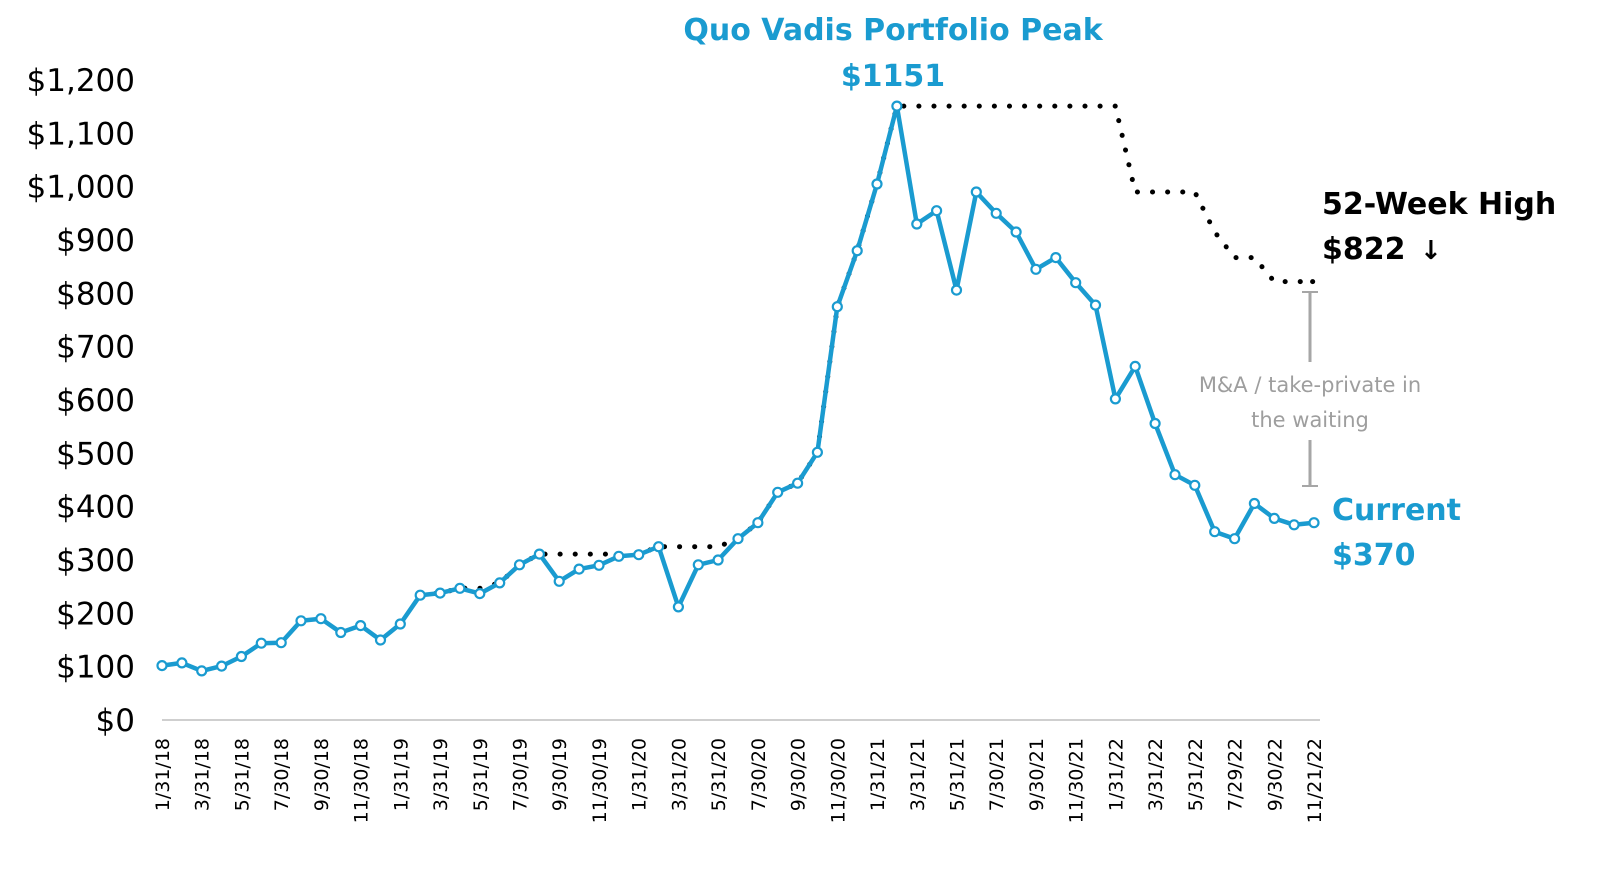 Image resolution: width=1600 pixels, height=869 pixels. I want to click on y-tick-label: $100, so click(95, 668).